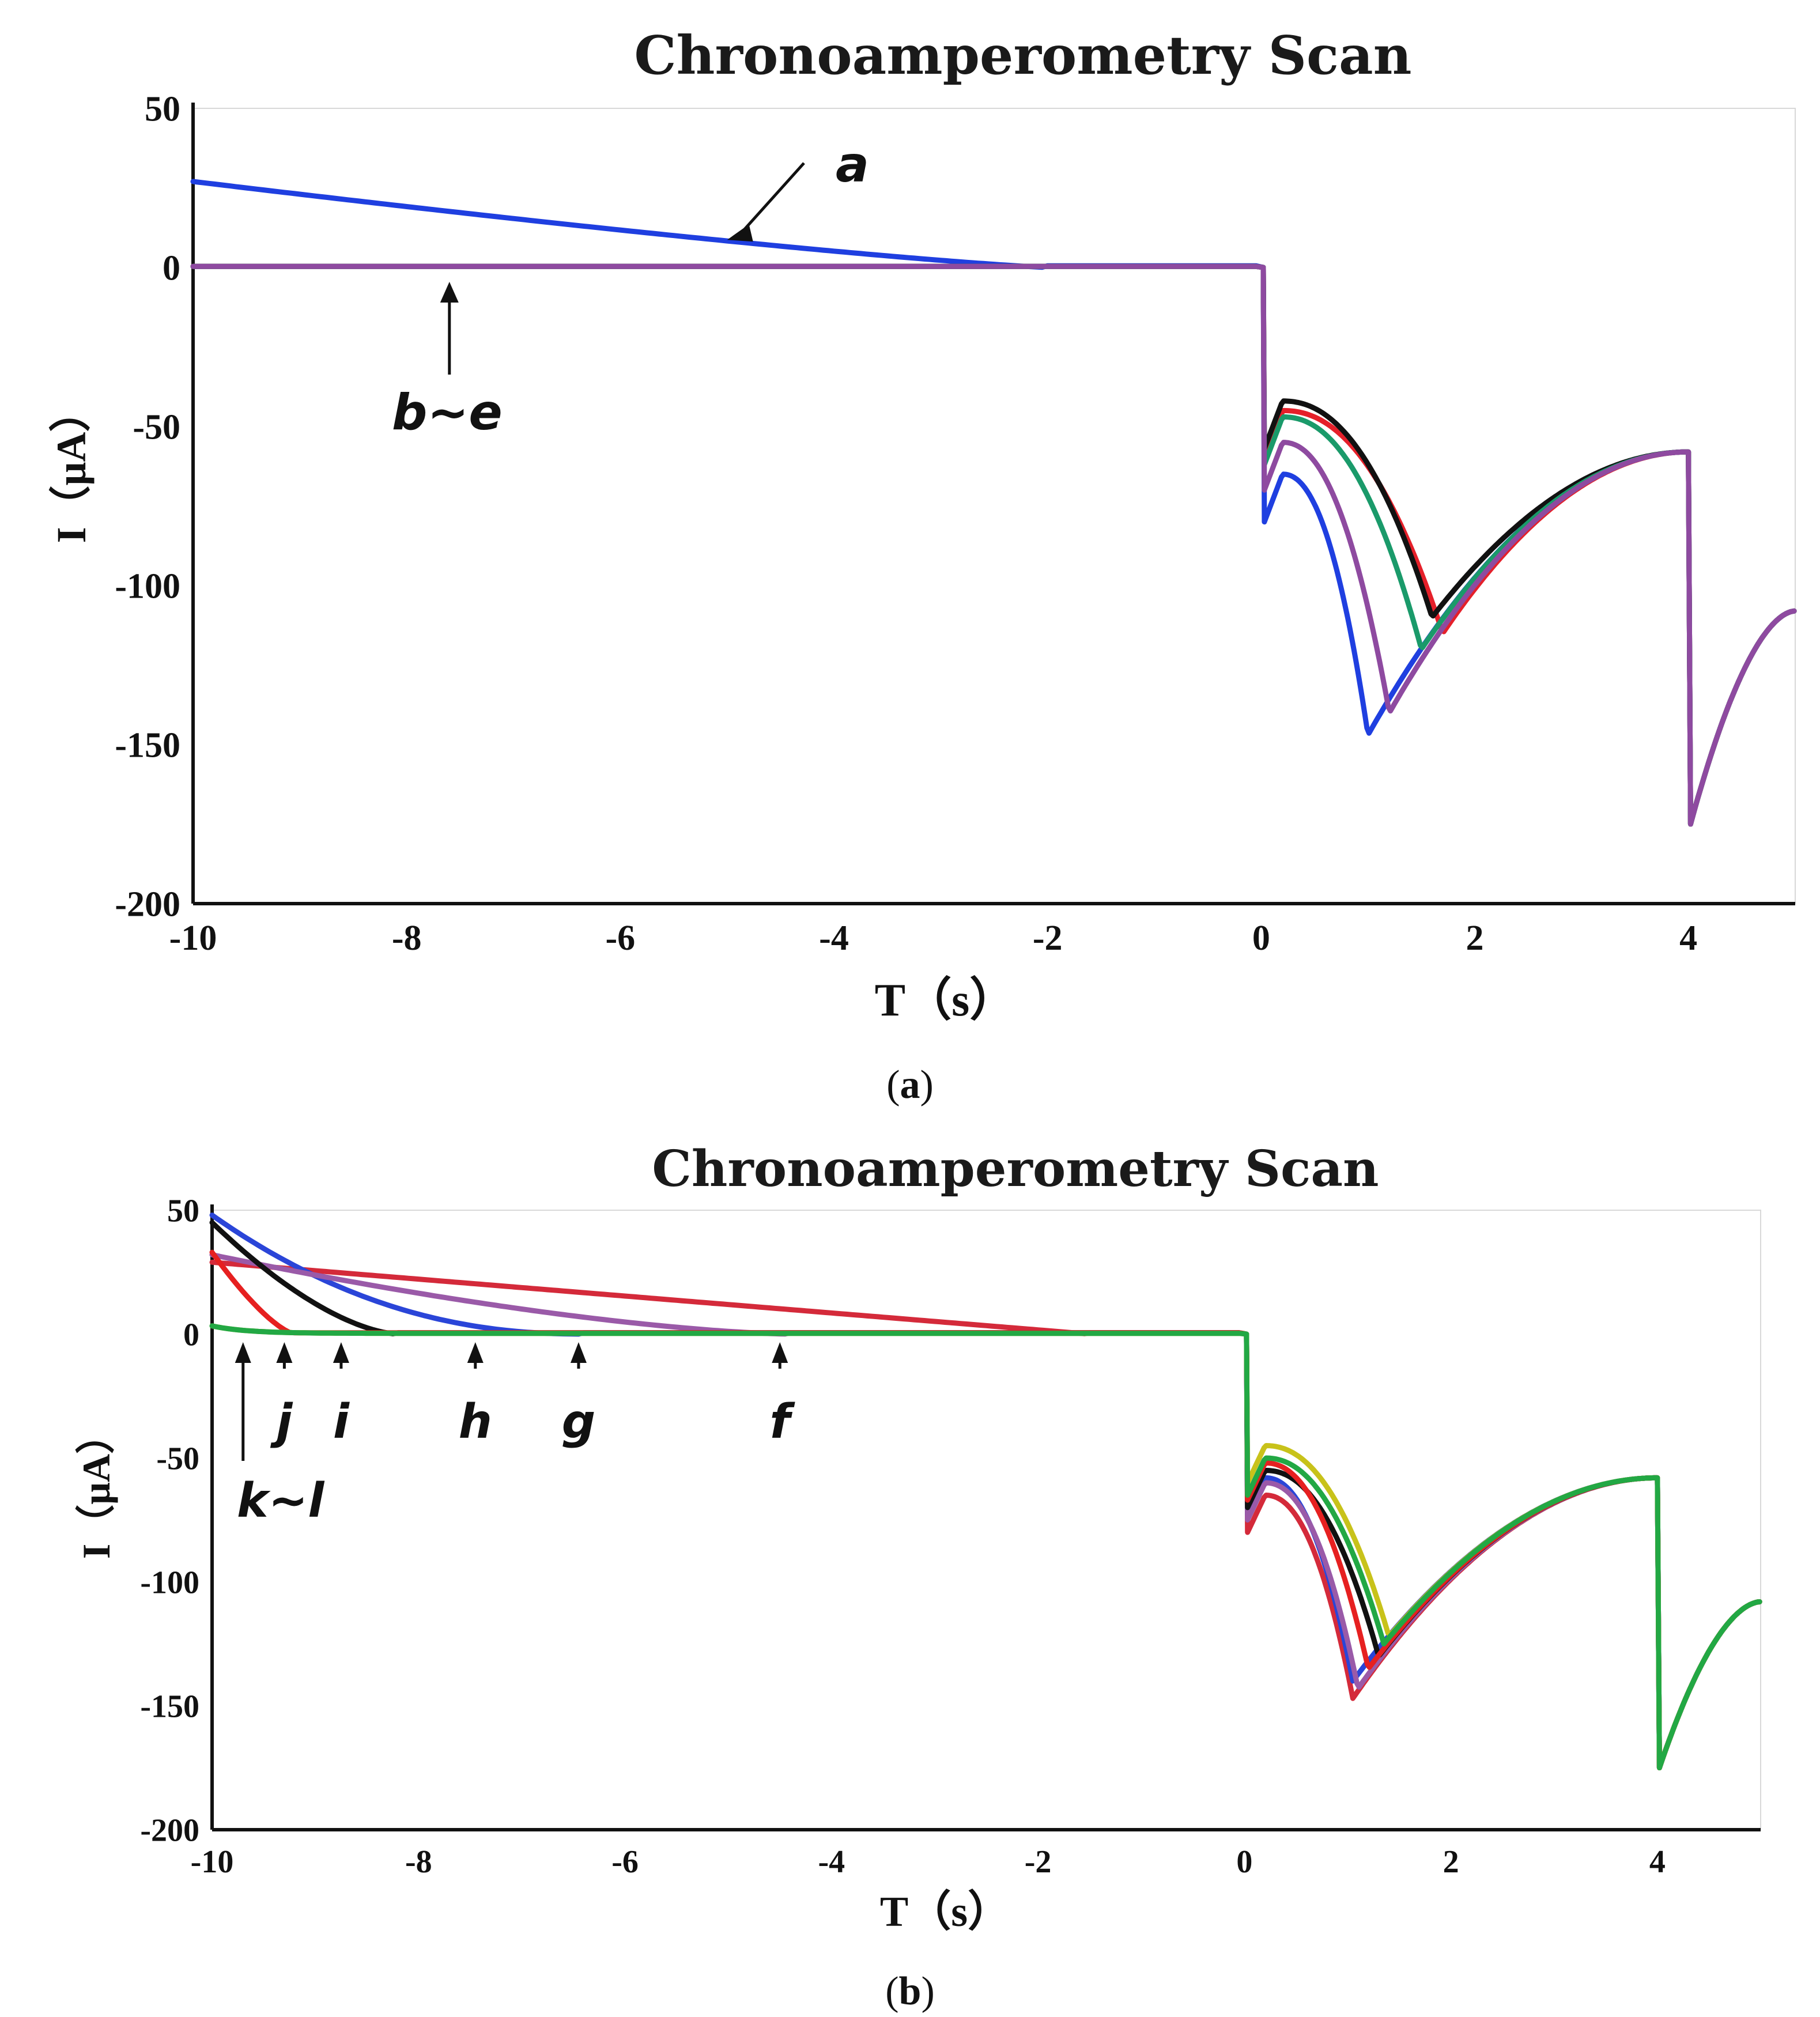  I want to click on panel-a-caption-letter: a, so click(910, 1085).